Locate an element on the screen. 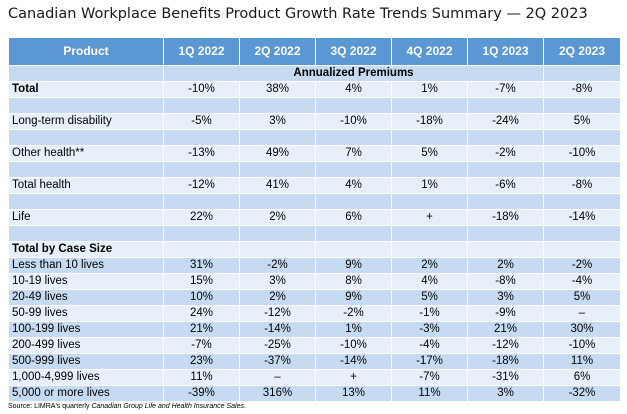 Image resolution: width=627 pixels, height=414 pixels. table-row: 20-49 lives 10% 2% 9% 5% 3% 5% is located at coordinates (314, 297).